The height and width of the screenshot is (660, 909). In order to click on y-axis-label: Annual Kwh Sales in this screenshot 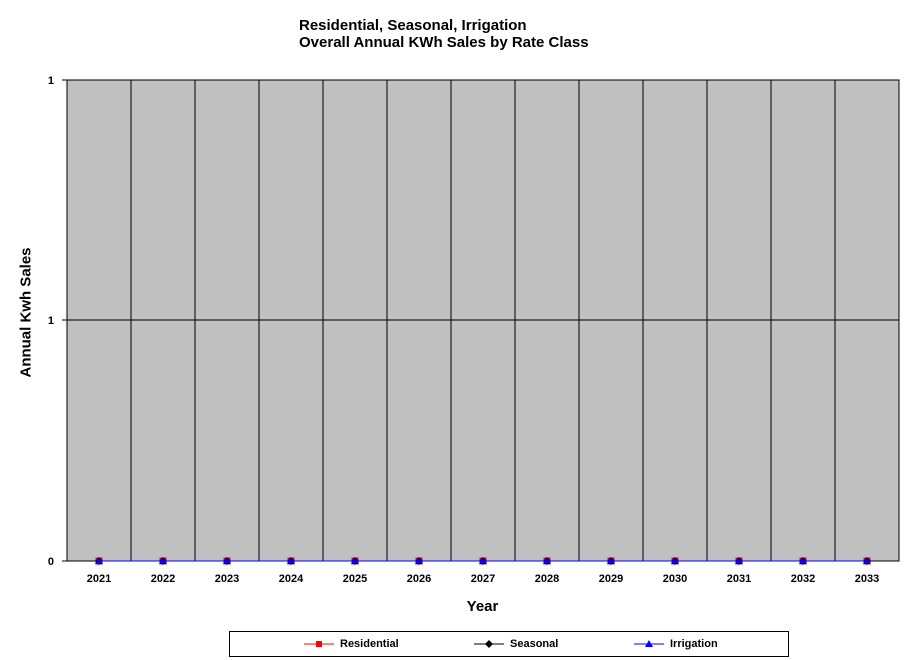, I will do `click(26, 312)`.